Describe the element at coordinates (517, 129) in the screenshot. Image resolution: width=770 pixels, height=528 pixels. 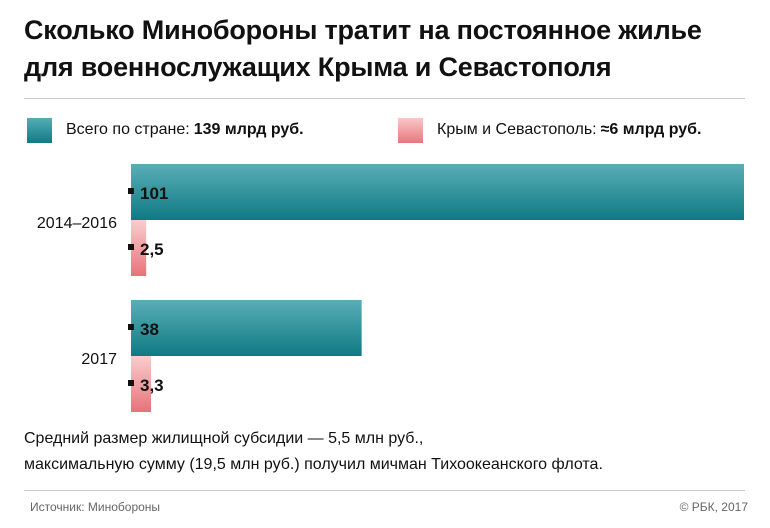
I see `legend-label-crimea: Крым и Севастополь:` at that location.